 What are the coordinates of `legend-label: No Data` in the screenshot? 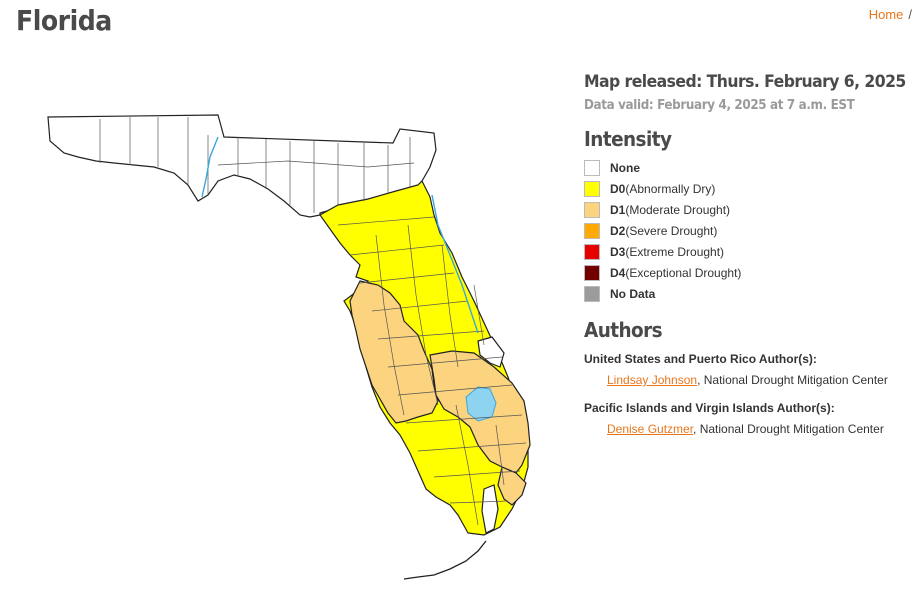 It's located at (633, 293).